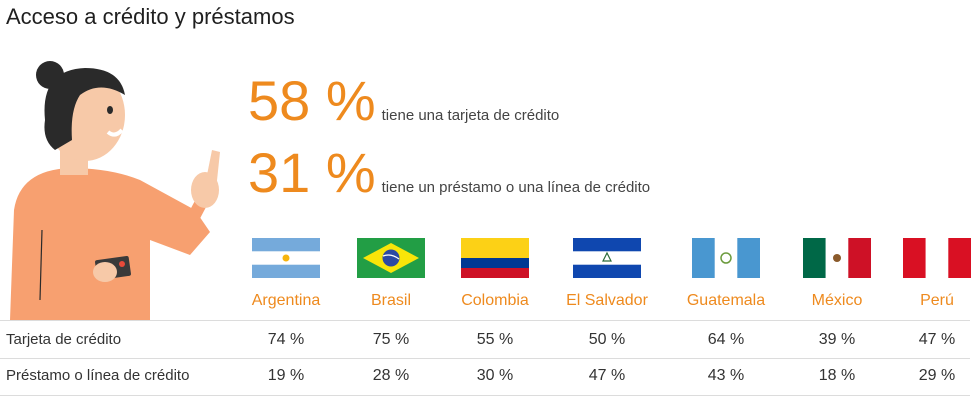  What do you see at coordinates (937, 258) in the screenshot?
I see `flag-peru-icon` at bounding box center [937, 258].